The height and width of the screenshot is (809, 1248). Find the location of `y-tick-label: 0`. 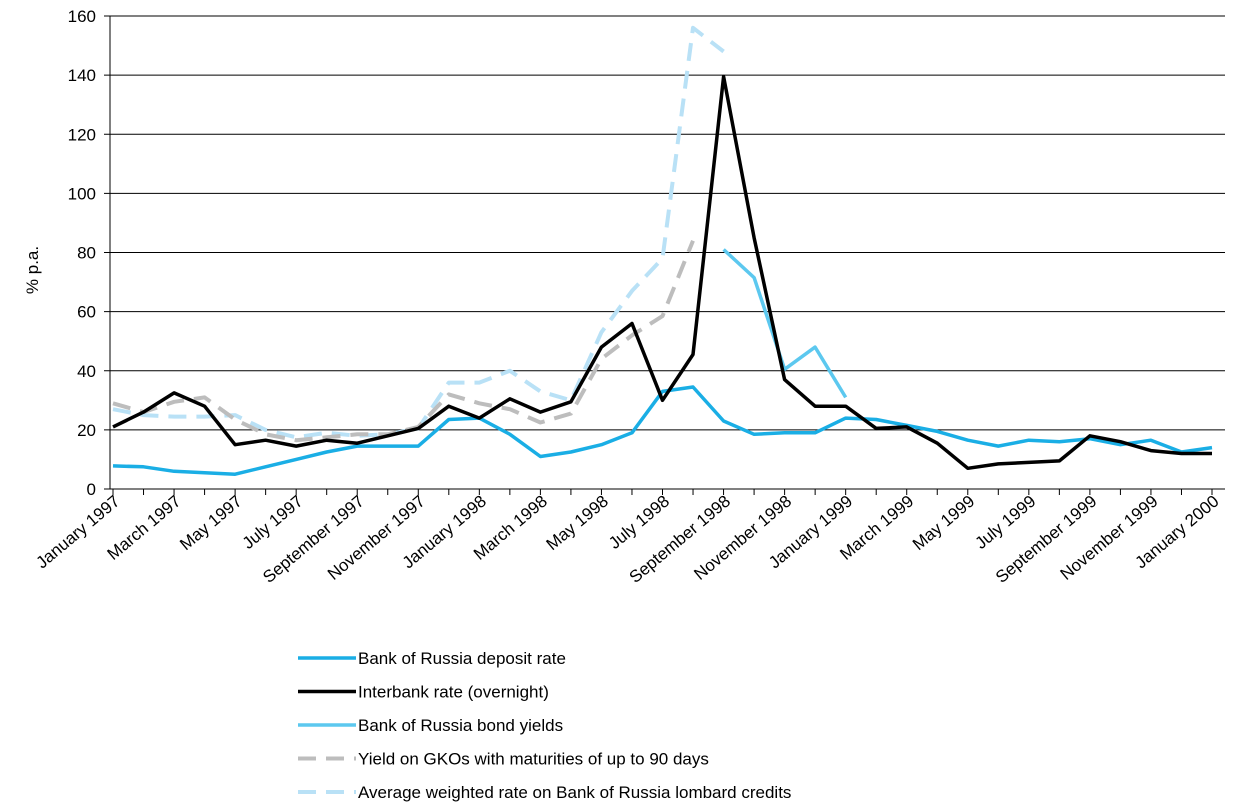

y-tick-label: 0 is located at coordinates (91, 489).